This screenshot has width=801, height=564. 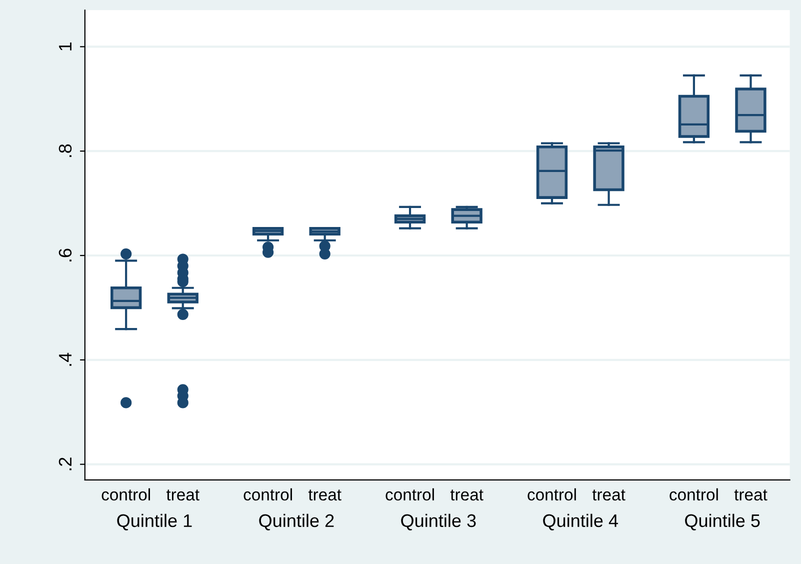 What do you see at coordinates (438, 522) in the screenshot?
I see `text: Quintile 3` at bounding box center [438, 522].